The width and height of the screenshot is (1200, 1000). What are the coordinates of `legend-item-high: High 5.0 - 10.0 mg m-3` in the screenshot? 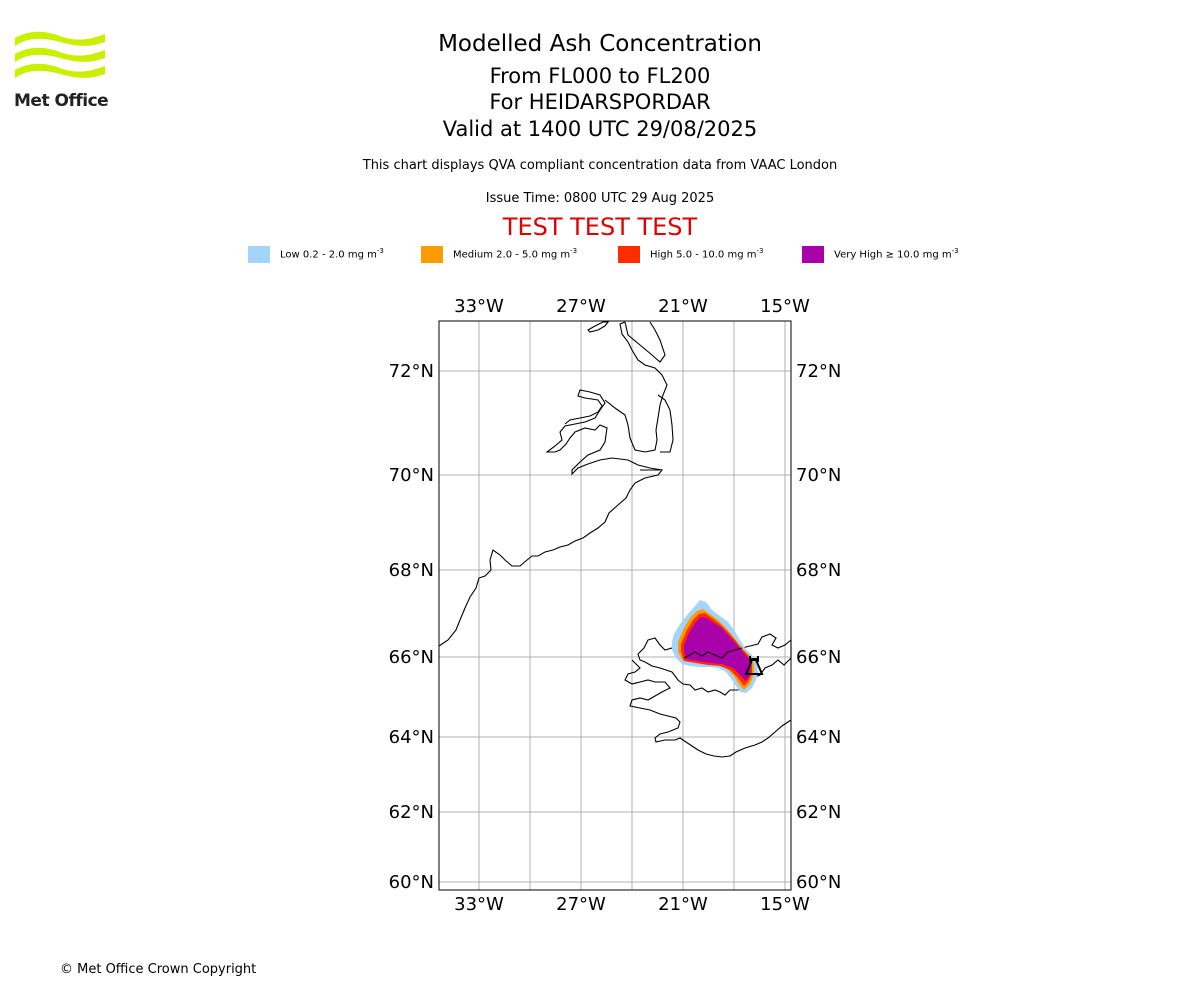 It's located at (690, 254).